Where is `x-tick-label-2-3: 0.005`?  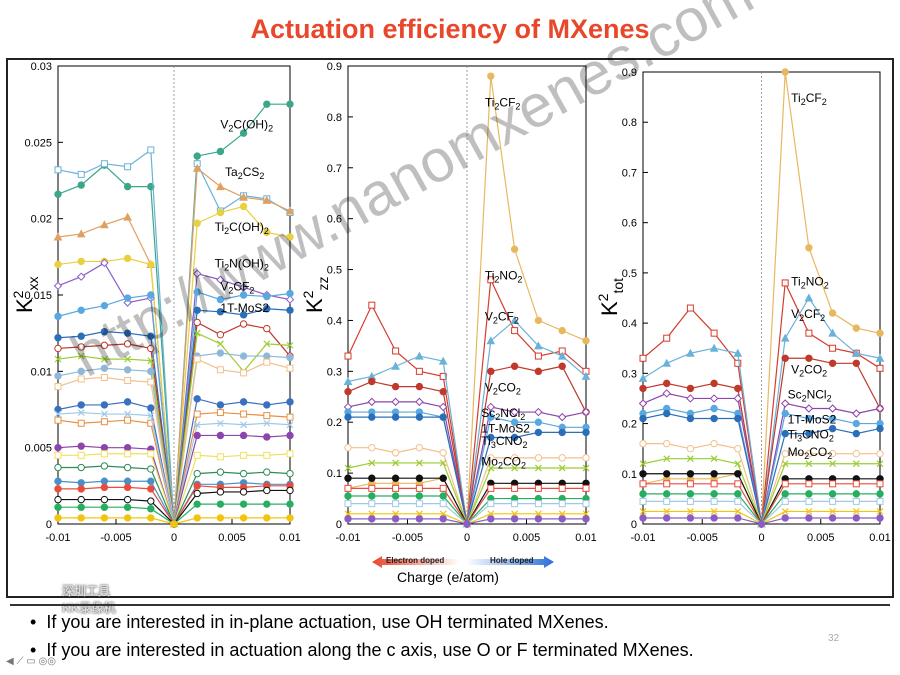
x-tick-label-2-3: 0.005 is located at coordinates (527, 538).